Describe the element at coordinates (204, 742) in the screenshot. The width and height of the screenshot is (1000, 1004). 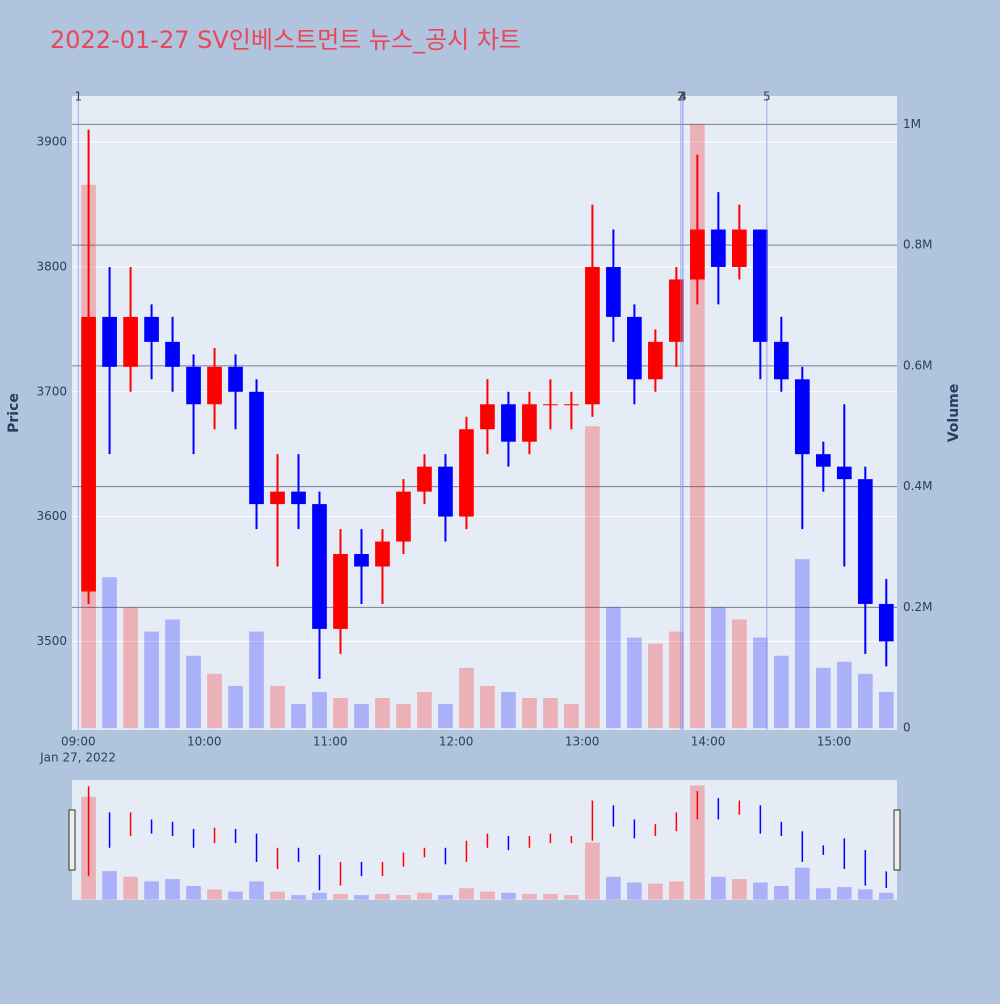
I see `x-tick-label: 10:00` at that location.